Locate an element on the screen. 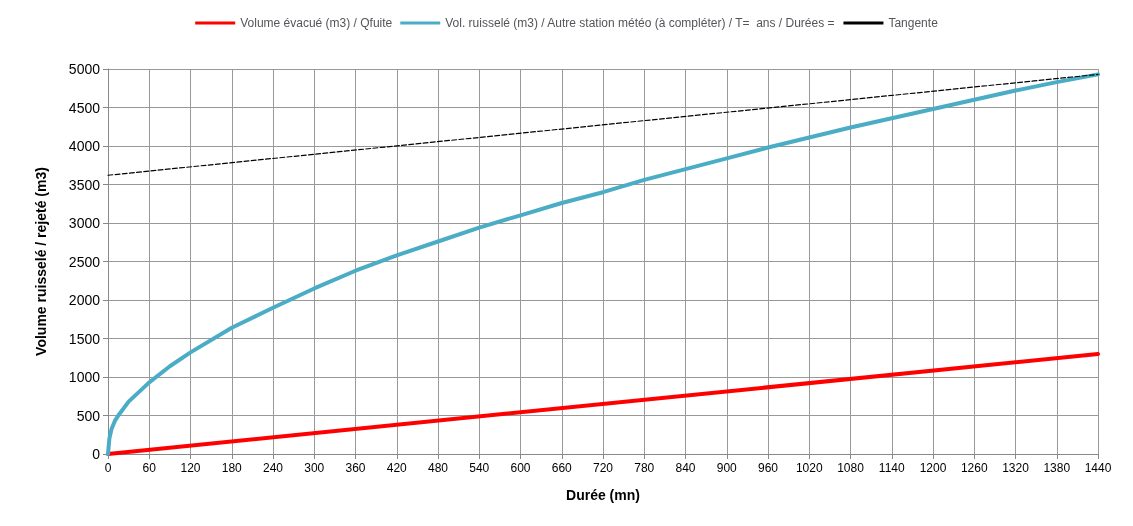 The width and height of the screenshot is (1133, 526). x-tick-label: 600 is located at coordinates (520, 468).